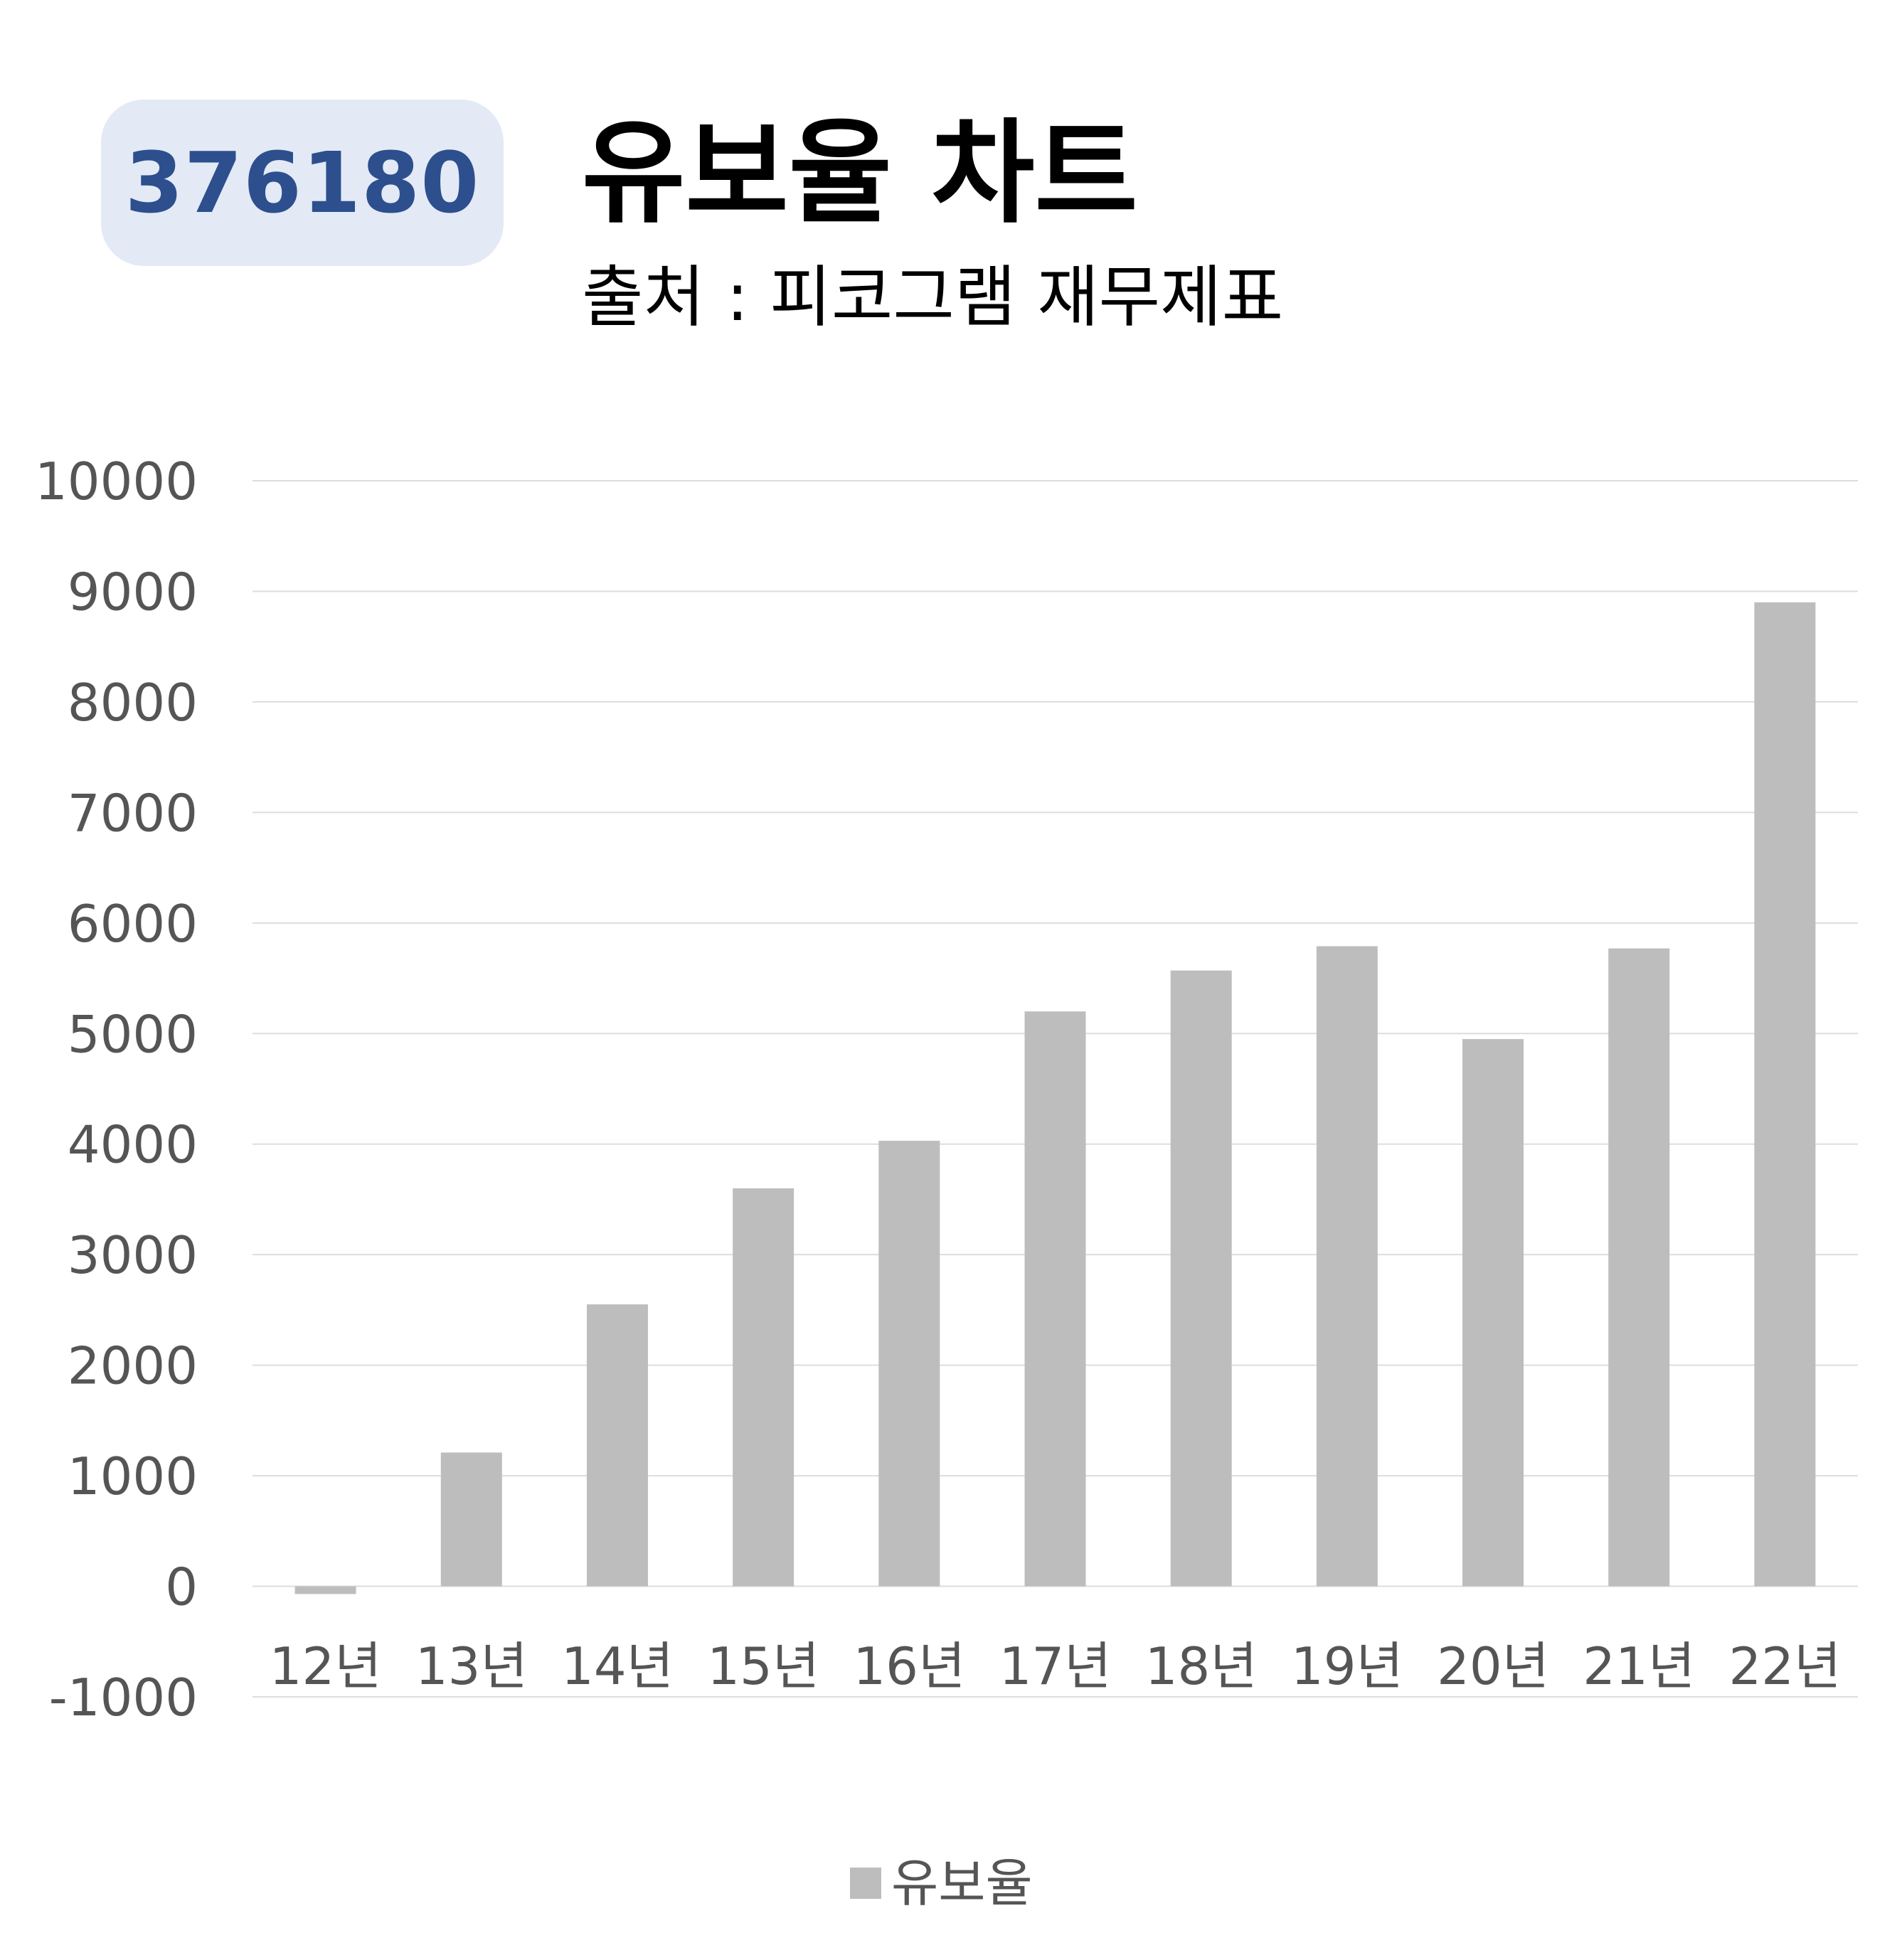  I want to click on x-tick-label: 22년, so click(1785, 1666).